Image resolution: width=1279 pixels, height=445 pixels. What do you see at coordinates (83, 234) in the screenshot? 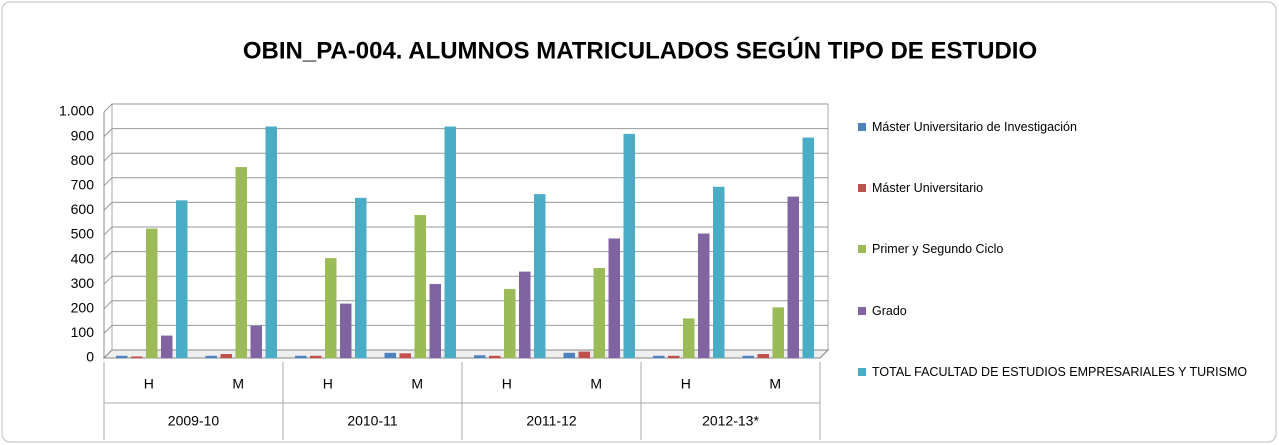
I see `y-tick-label: 500` at bounding box center [83, 234].